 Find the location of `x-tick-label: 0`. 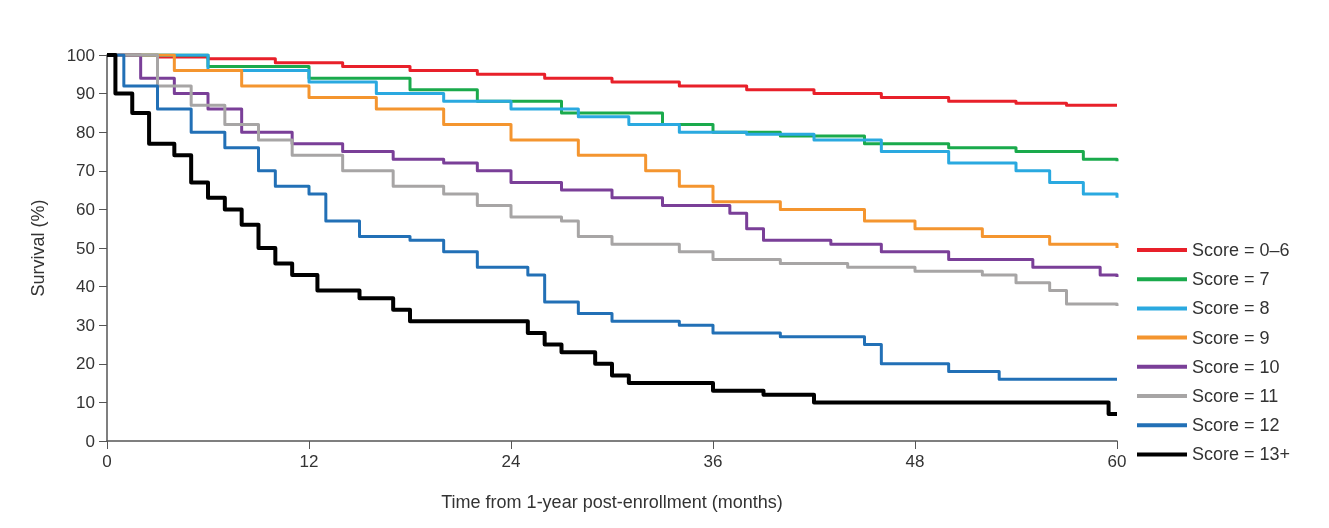

x-tick-label: 0 is located at coordinates (107, 461).